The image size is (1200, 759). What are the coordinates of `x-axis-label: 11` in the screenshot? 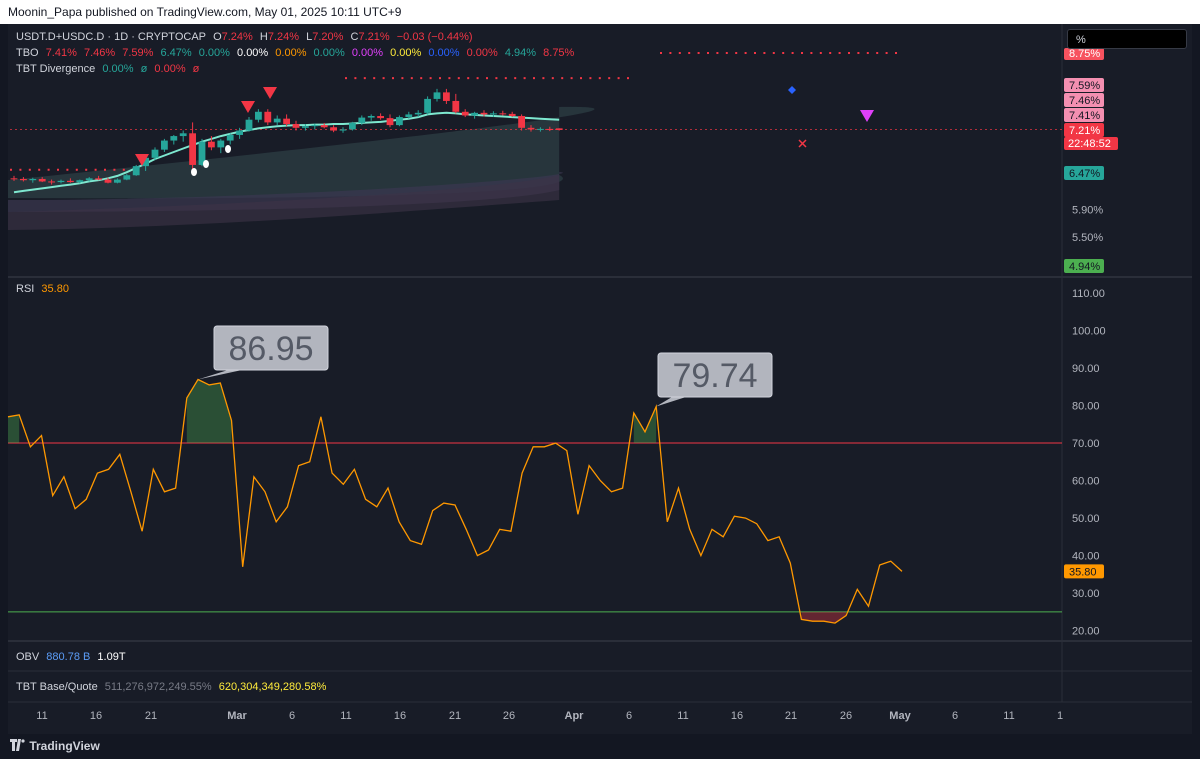 It's located at (682, 716).